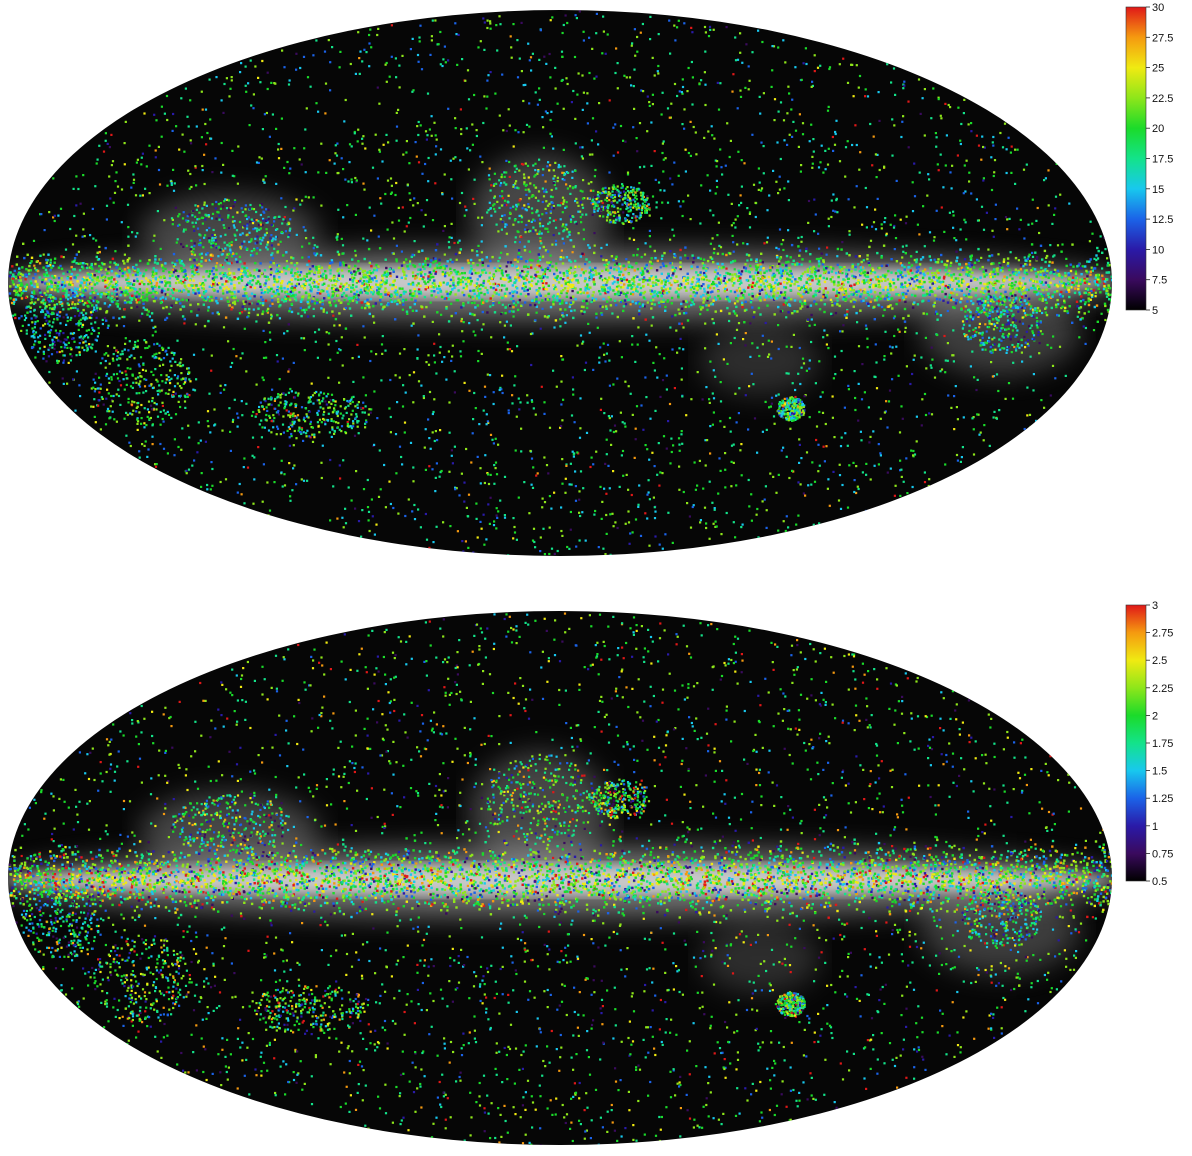 The height and width of the screenshot is (1156, 1192). I want to click on colorbar-bottom-tick-label: 0.75, so click(1162, 854).